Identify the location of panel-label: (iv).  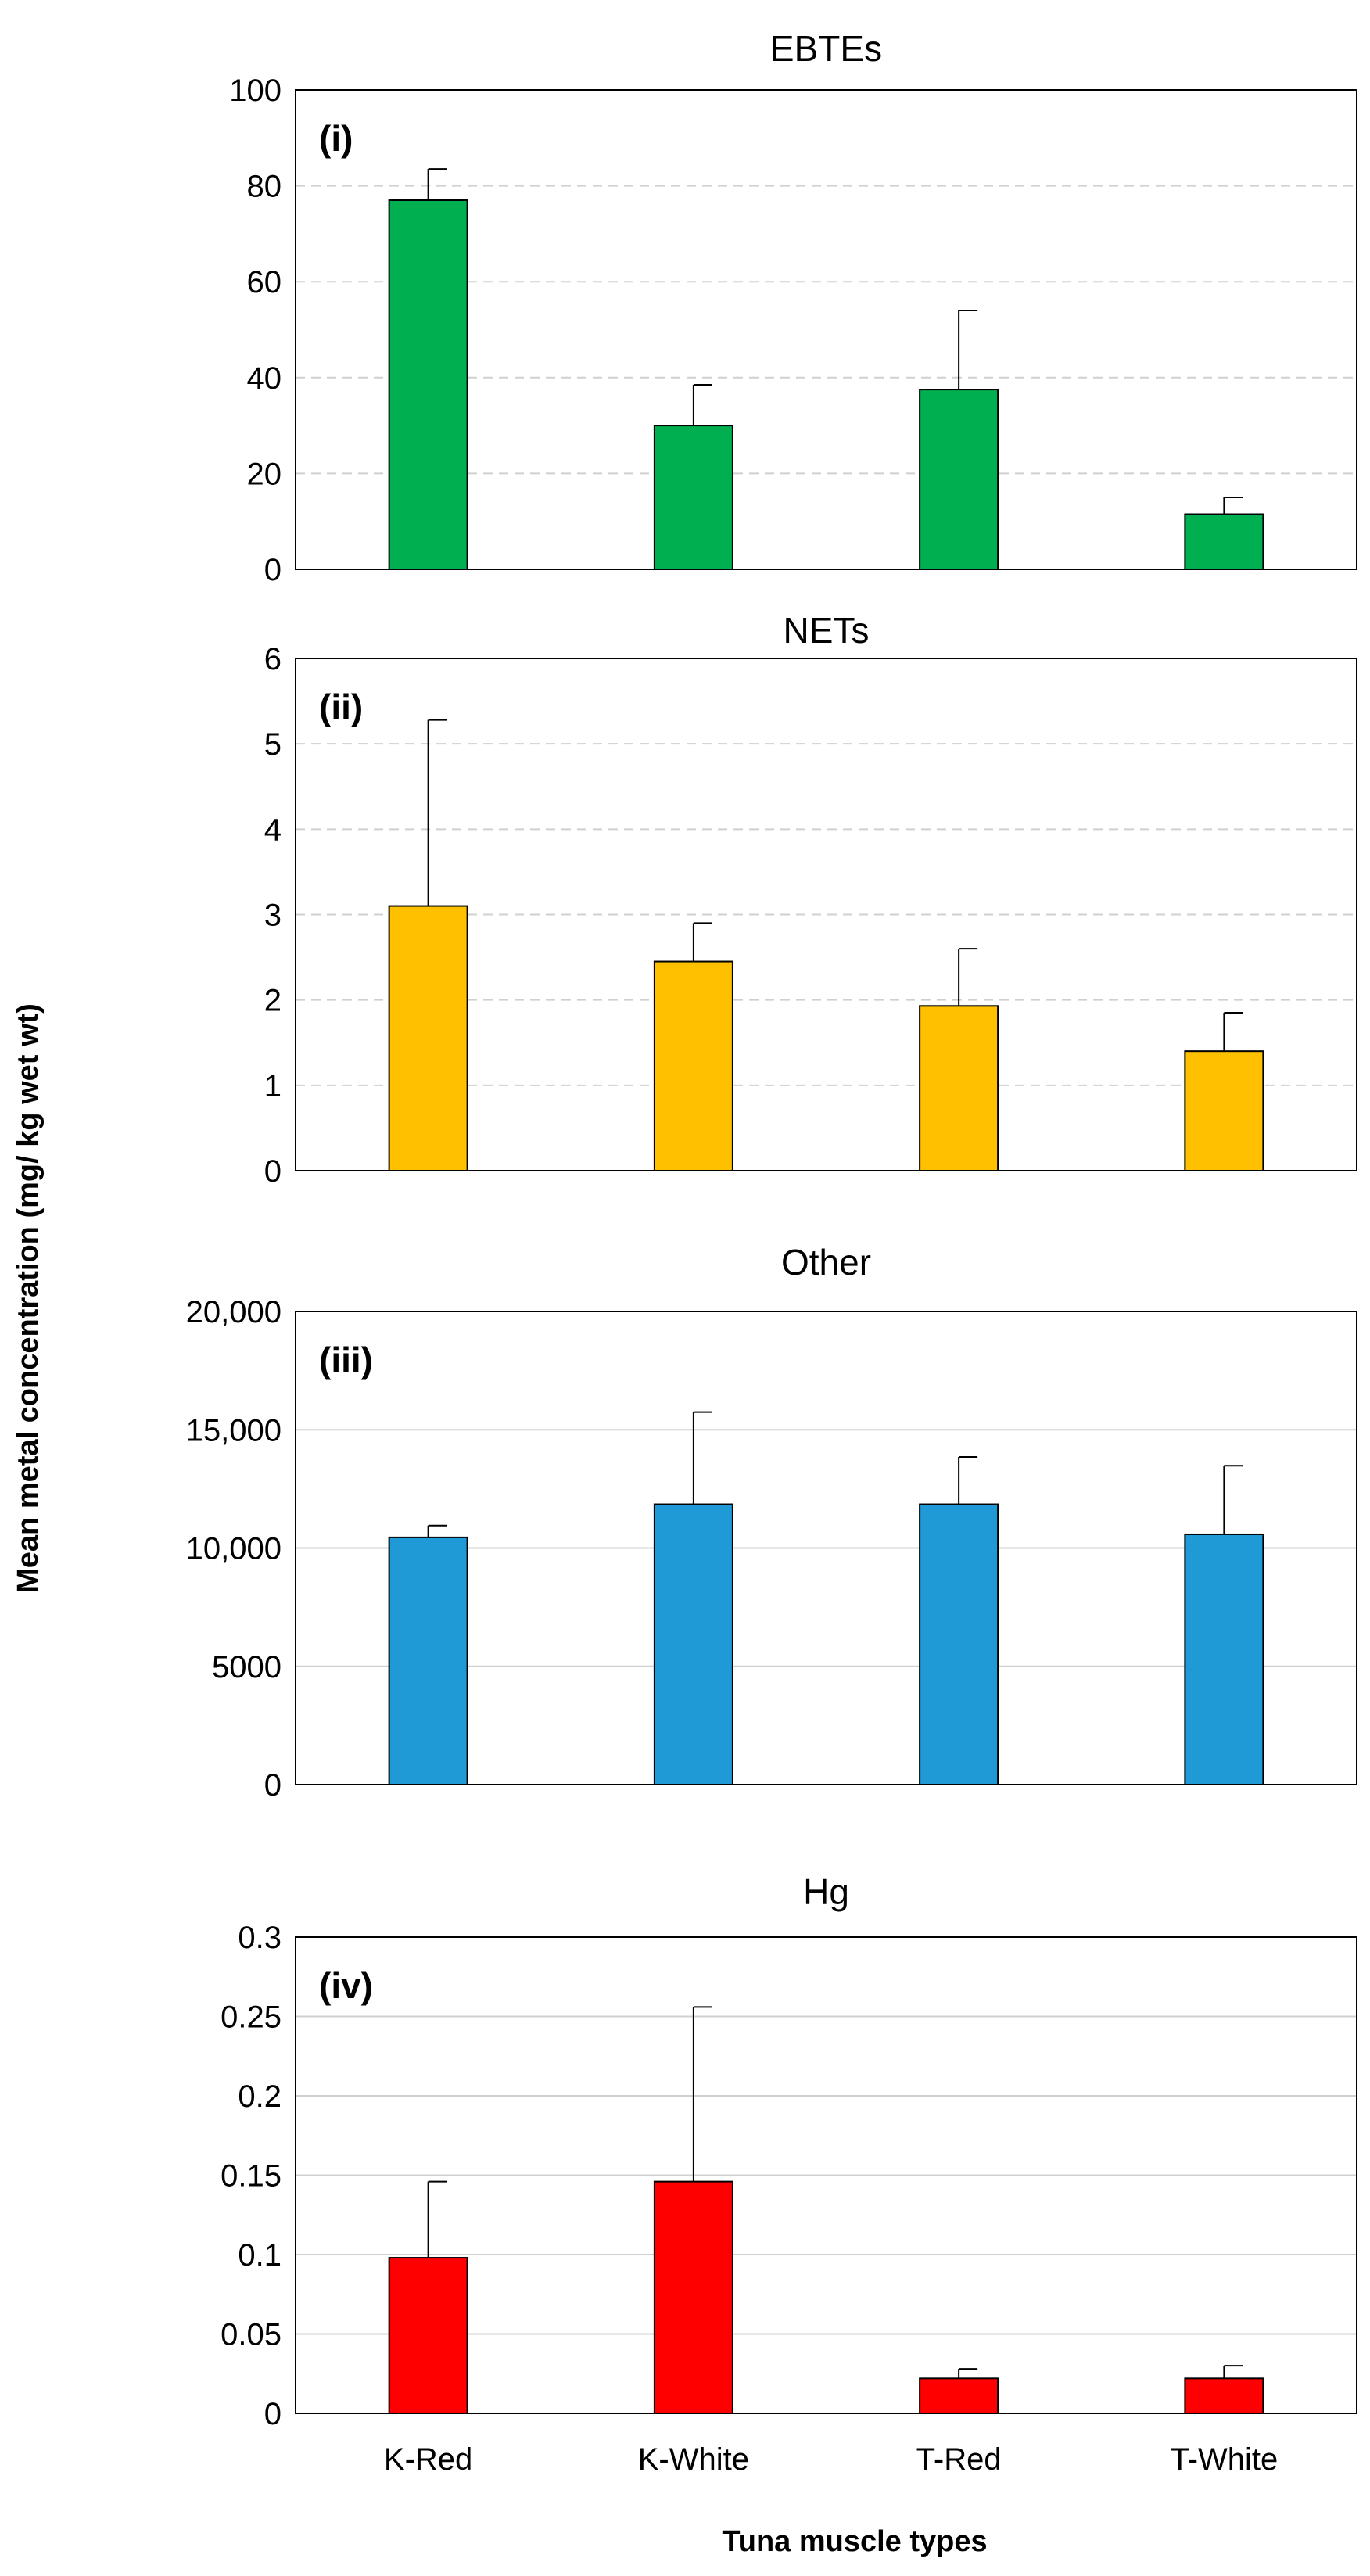
(346, 1985).